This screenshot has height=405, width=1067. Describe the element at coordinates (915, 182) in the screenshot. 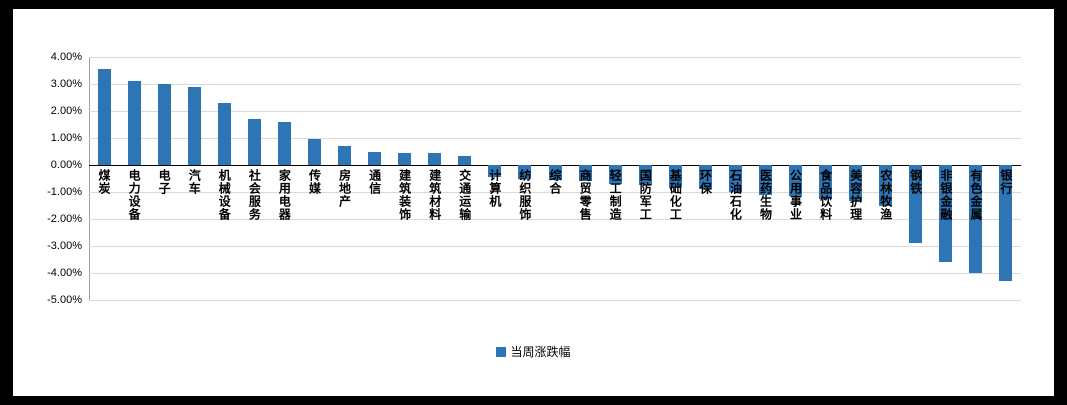

I see `category-label: 钢铁` at that location.